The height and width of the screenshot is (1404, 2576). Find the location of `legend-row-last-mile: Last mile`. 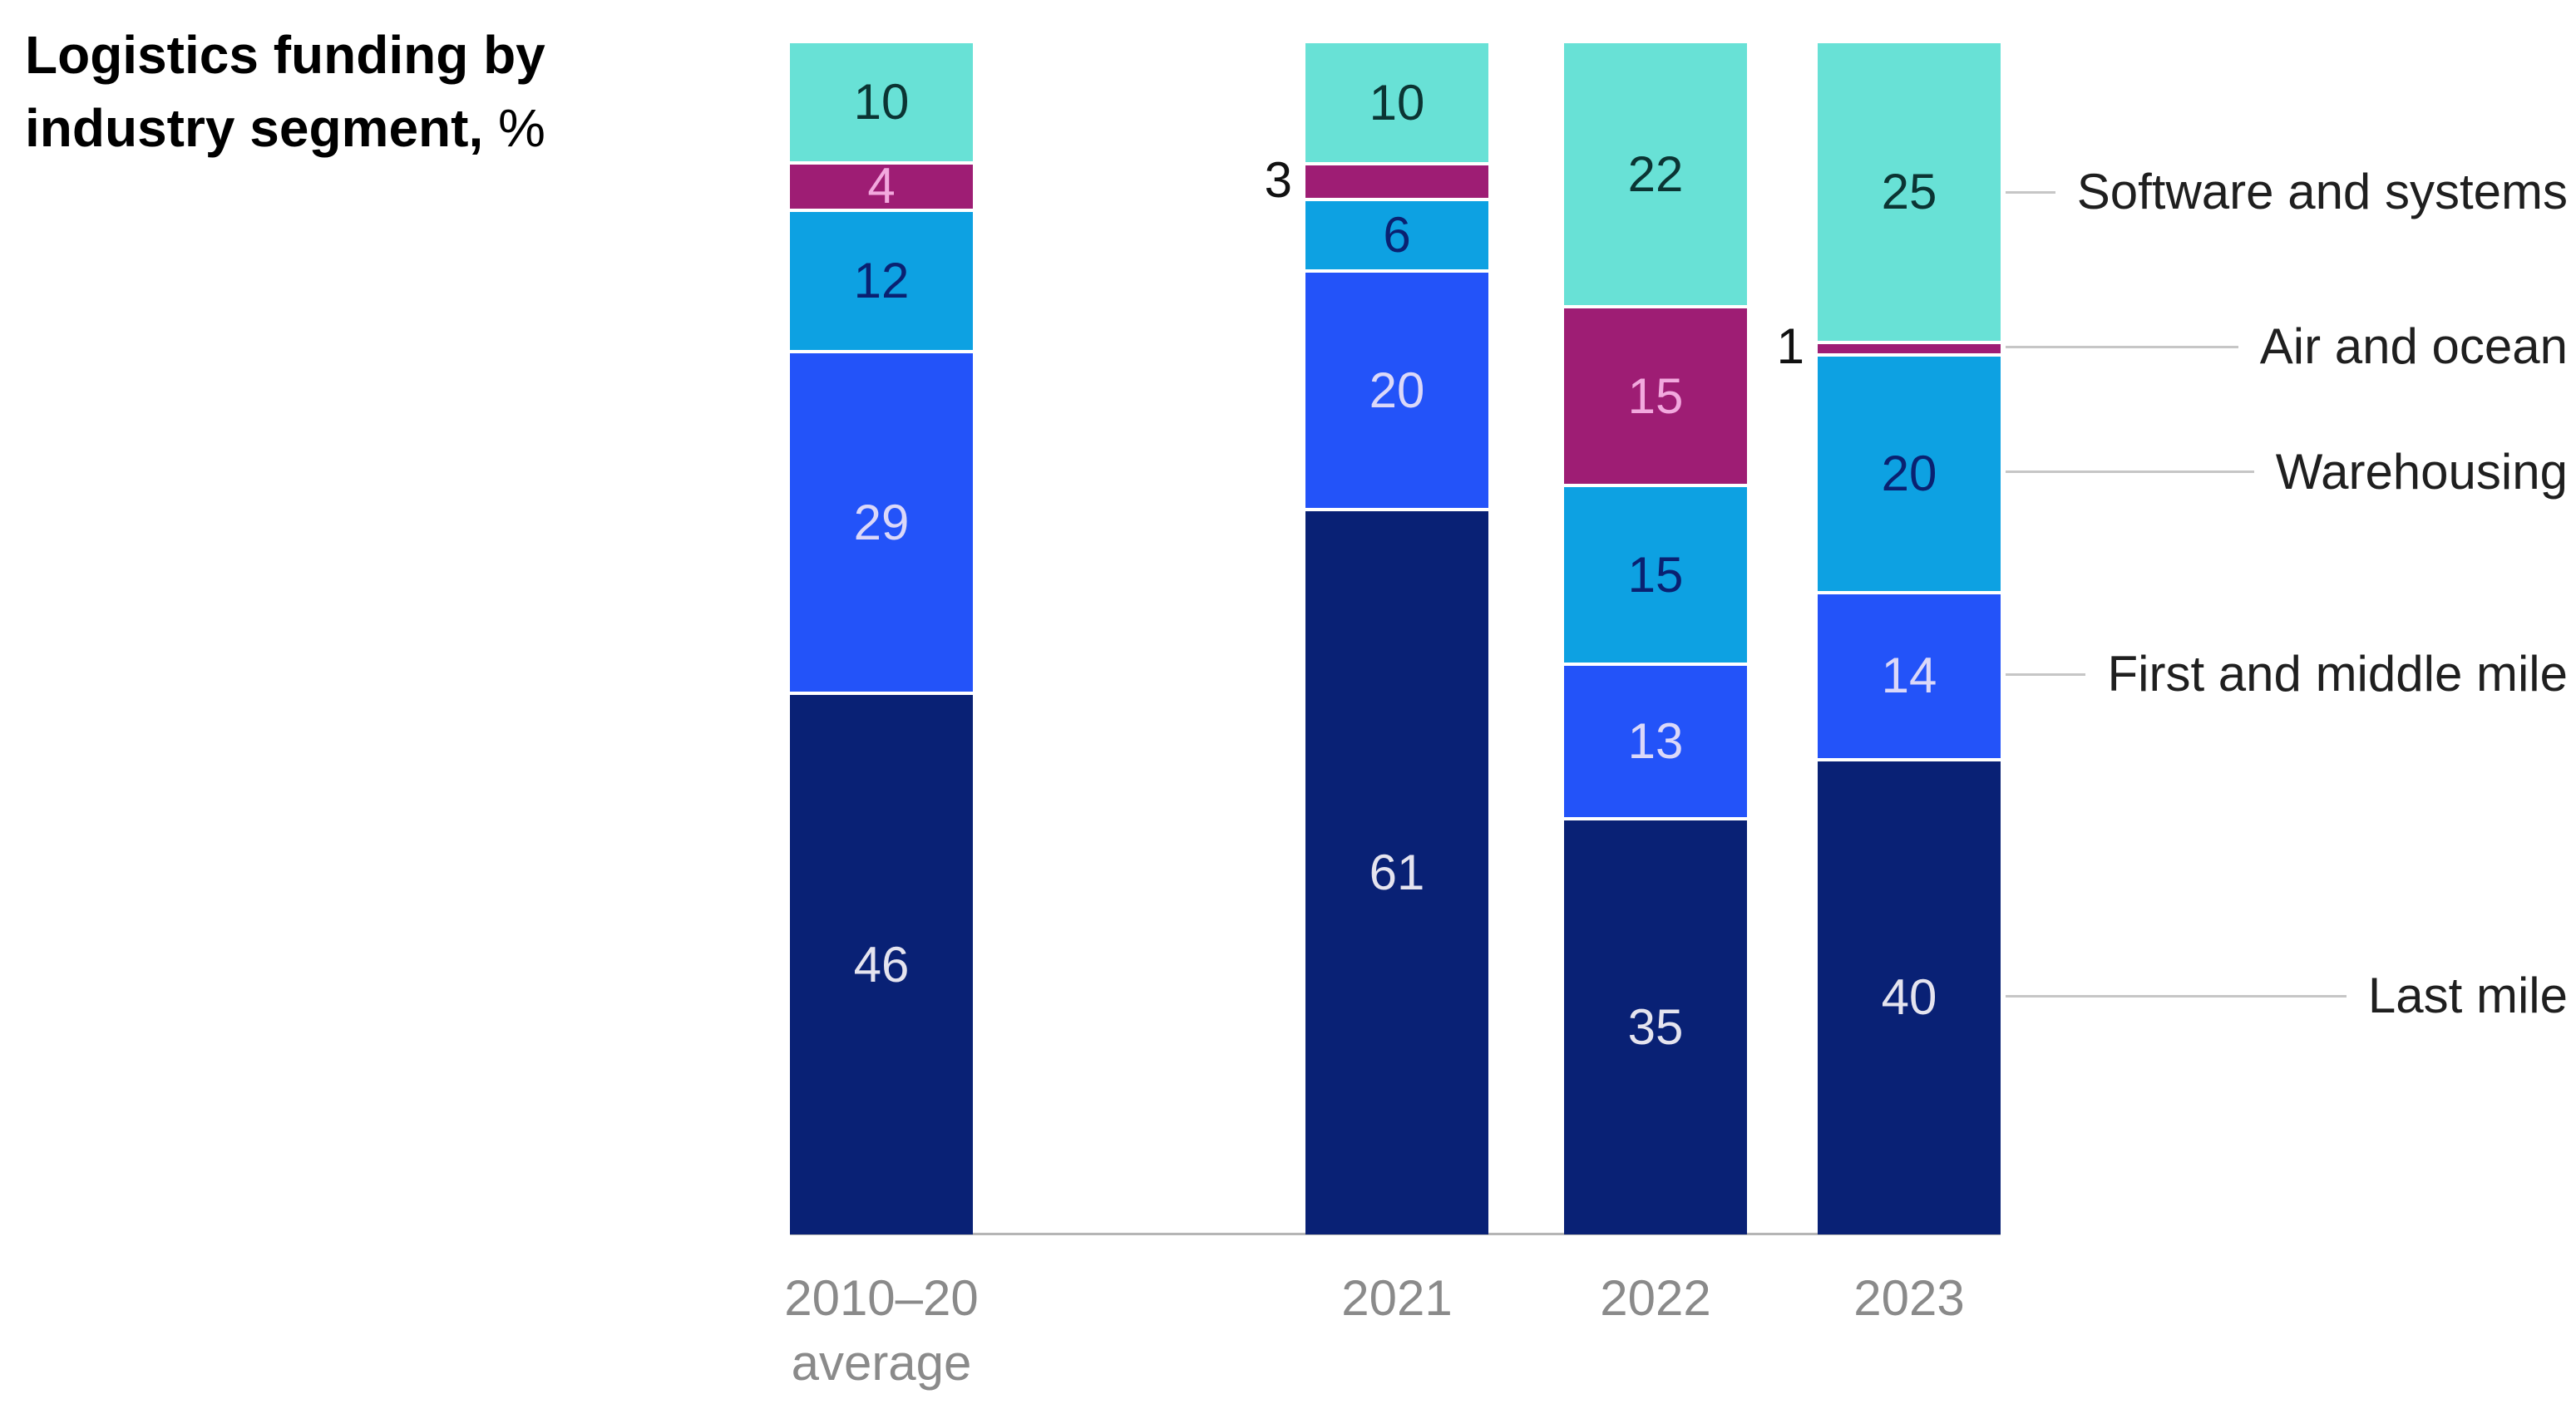

legend-row-last-mile: Last mile is located at coordinates (2287, 996).